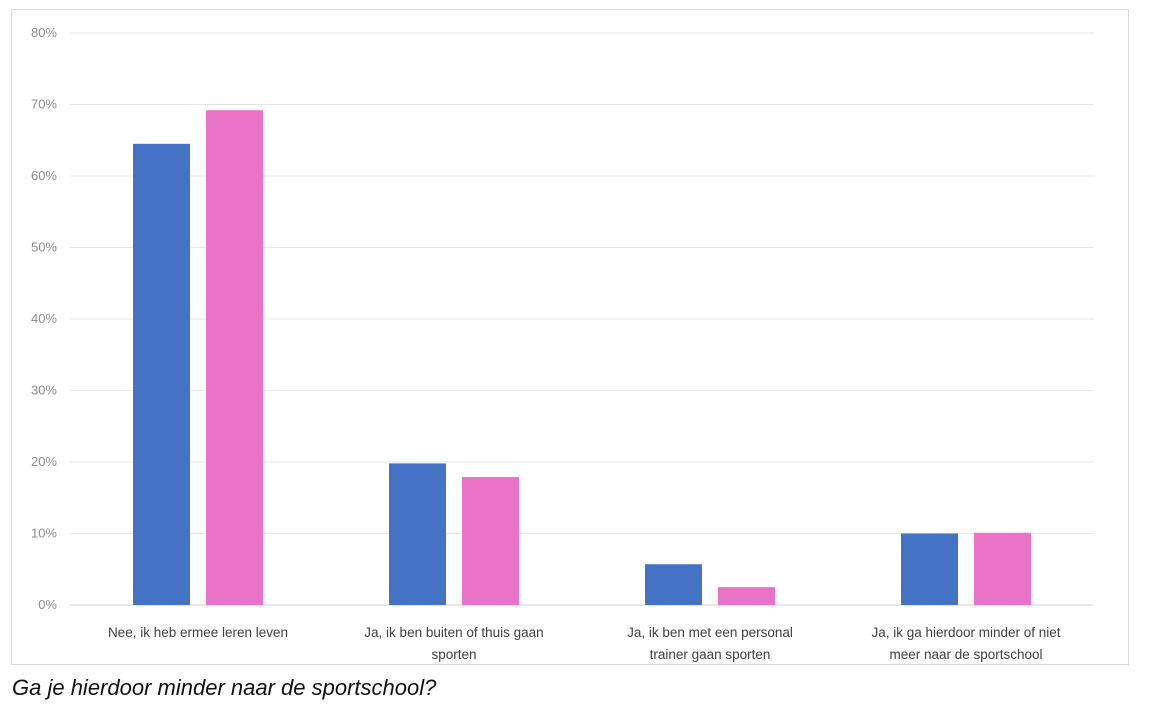  What do you see at coordinates (198, 632) in the screenshot?
I see `x-category-label: Nee, ik heb ermee leren leven` at bounding box center [198, 632].